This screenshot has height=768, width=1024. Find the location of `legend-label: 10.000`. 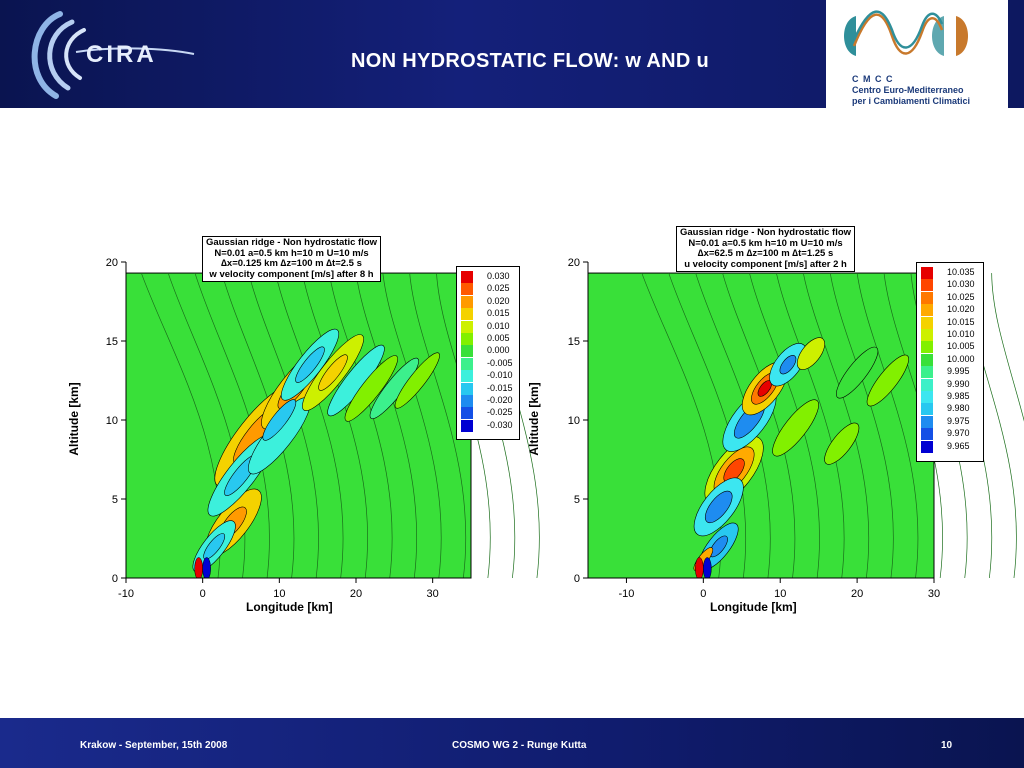

legend-label: 10.000 is located at coordinates (961, 358).